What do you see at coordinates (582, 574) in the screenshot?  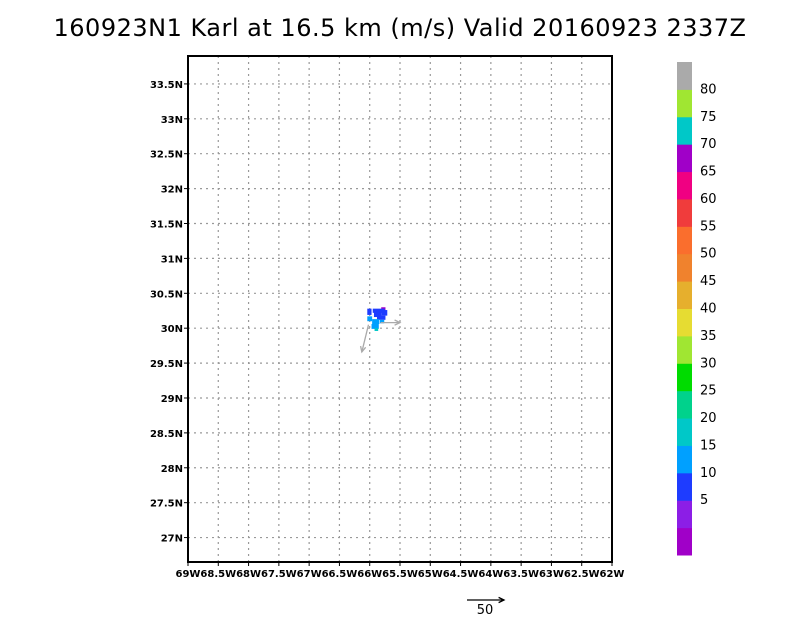 I see `x-tick-label: 62.5W` at bounding box center [582, 574].